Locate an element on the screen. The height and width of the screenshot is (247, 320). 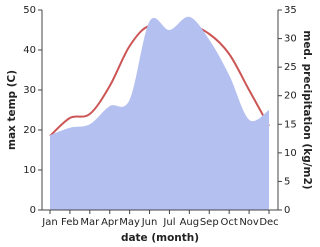
y-tick-label: 0 is located at coordinates (33, 210).